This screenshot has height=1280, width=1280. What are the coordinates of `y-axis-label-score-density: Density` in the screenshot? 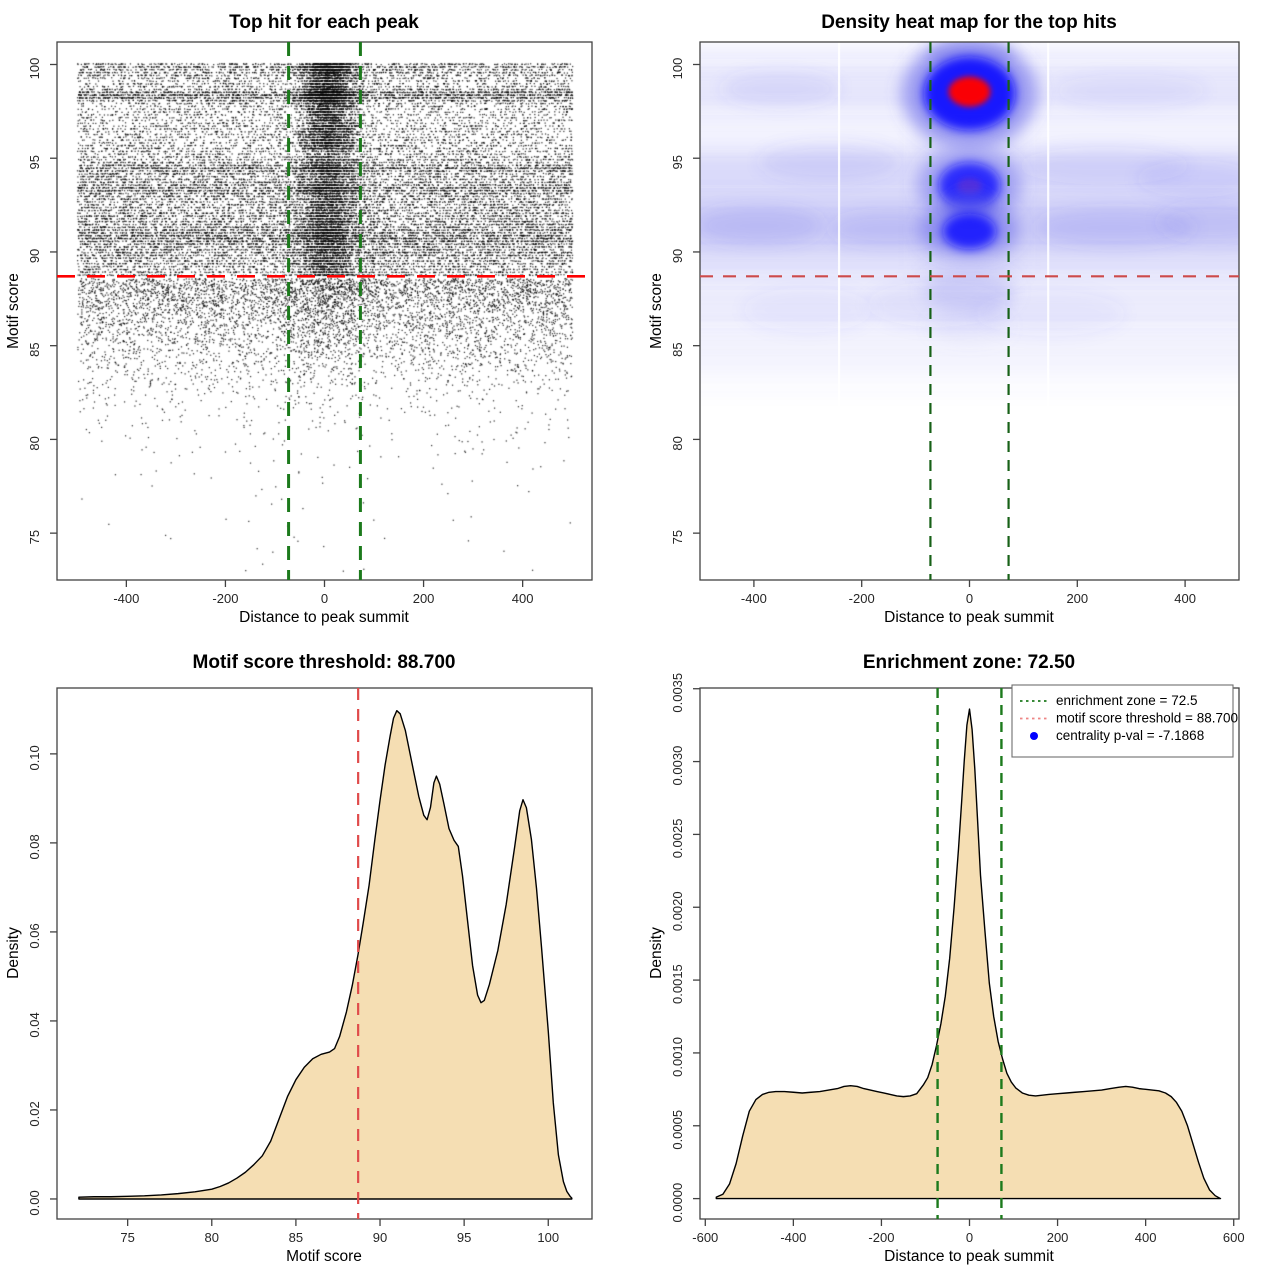 It's located at (13, 953).